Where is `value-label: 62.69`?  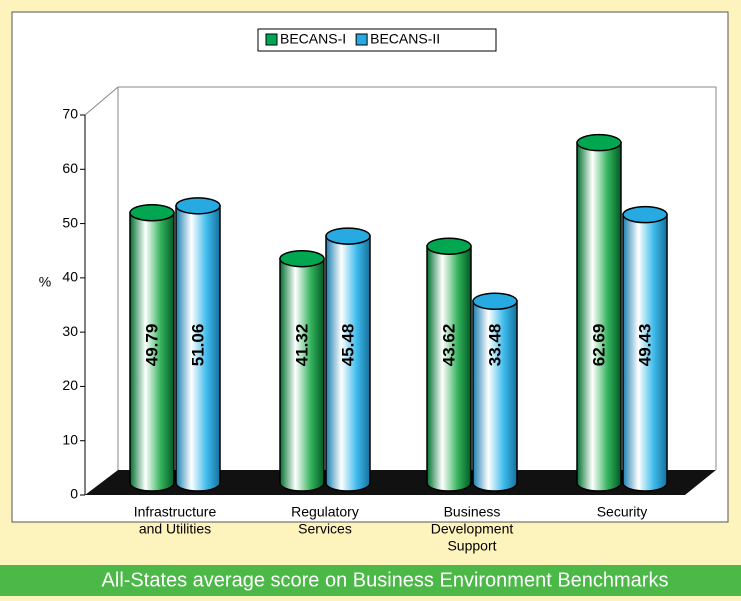
value-label: 62.69 is located at coordinates (598, 345).